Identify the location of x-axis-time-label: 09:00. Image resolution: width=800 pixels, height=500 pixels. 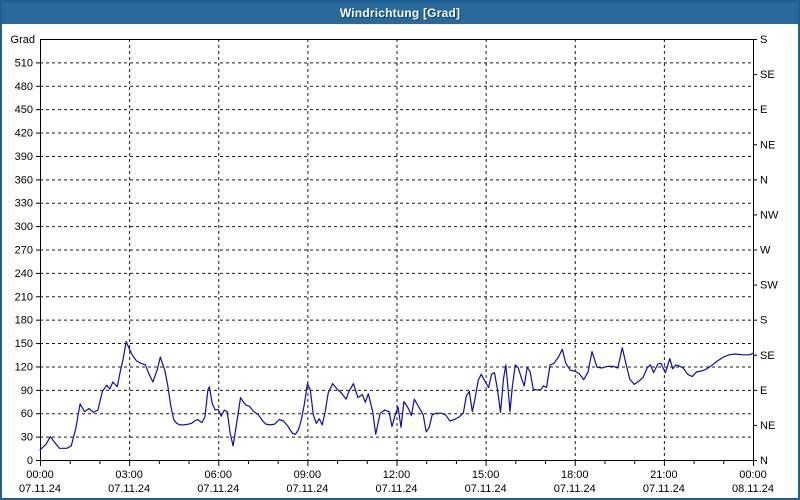
(308, 475).